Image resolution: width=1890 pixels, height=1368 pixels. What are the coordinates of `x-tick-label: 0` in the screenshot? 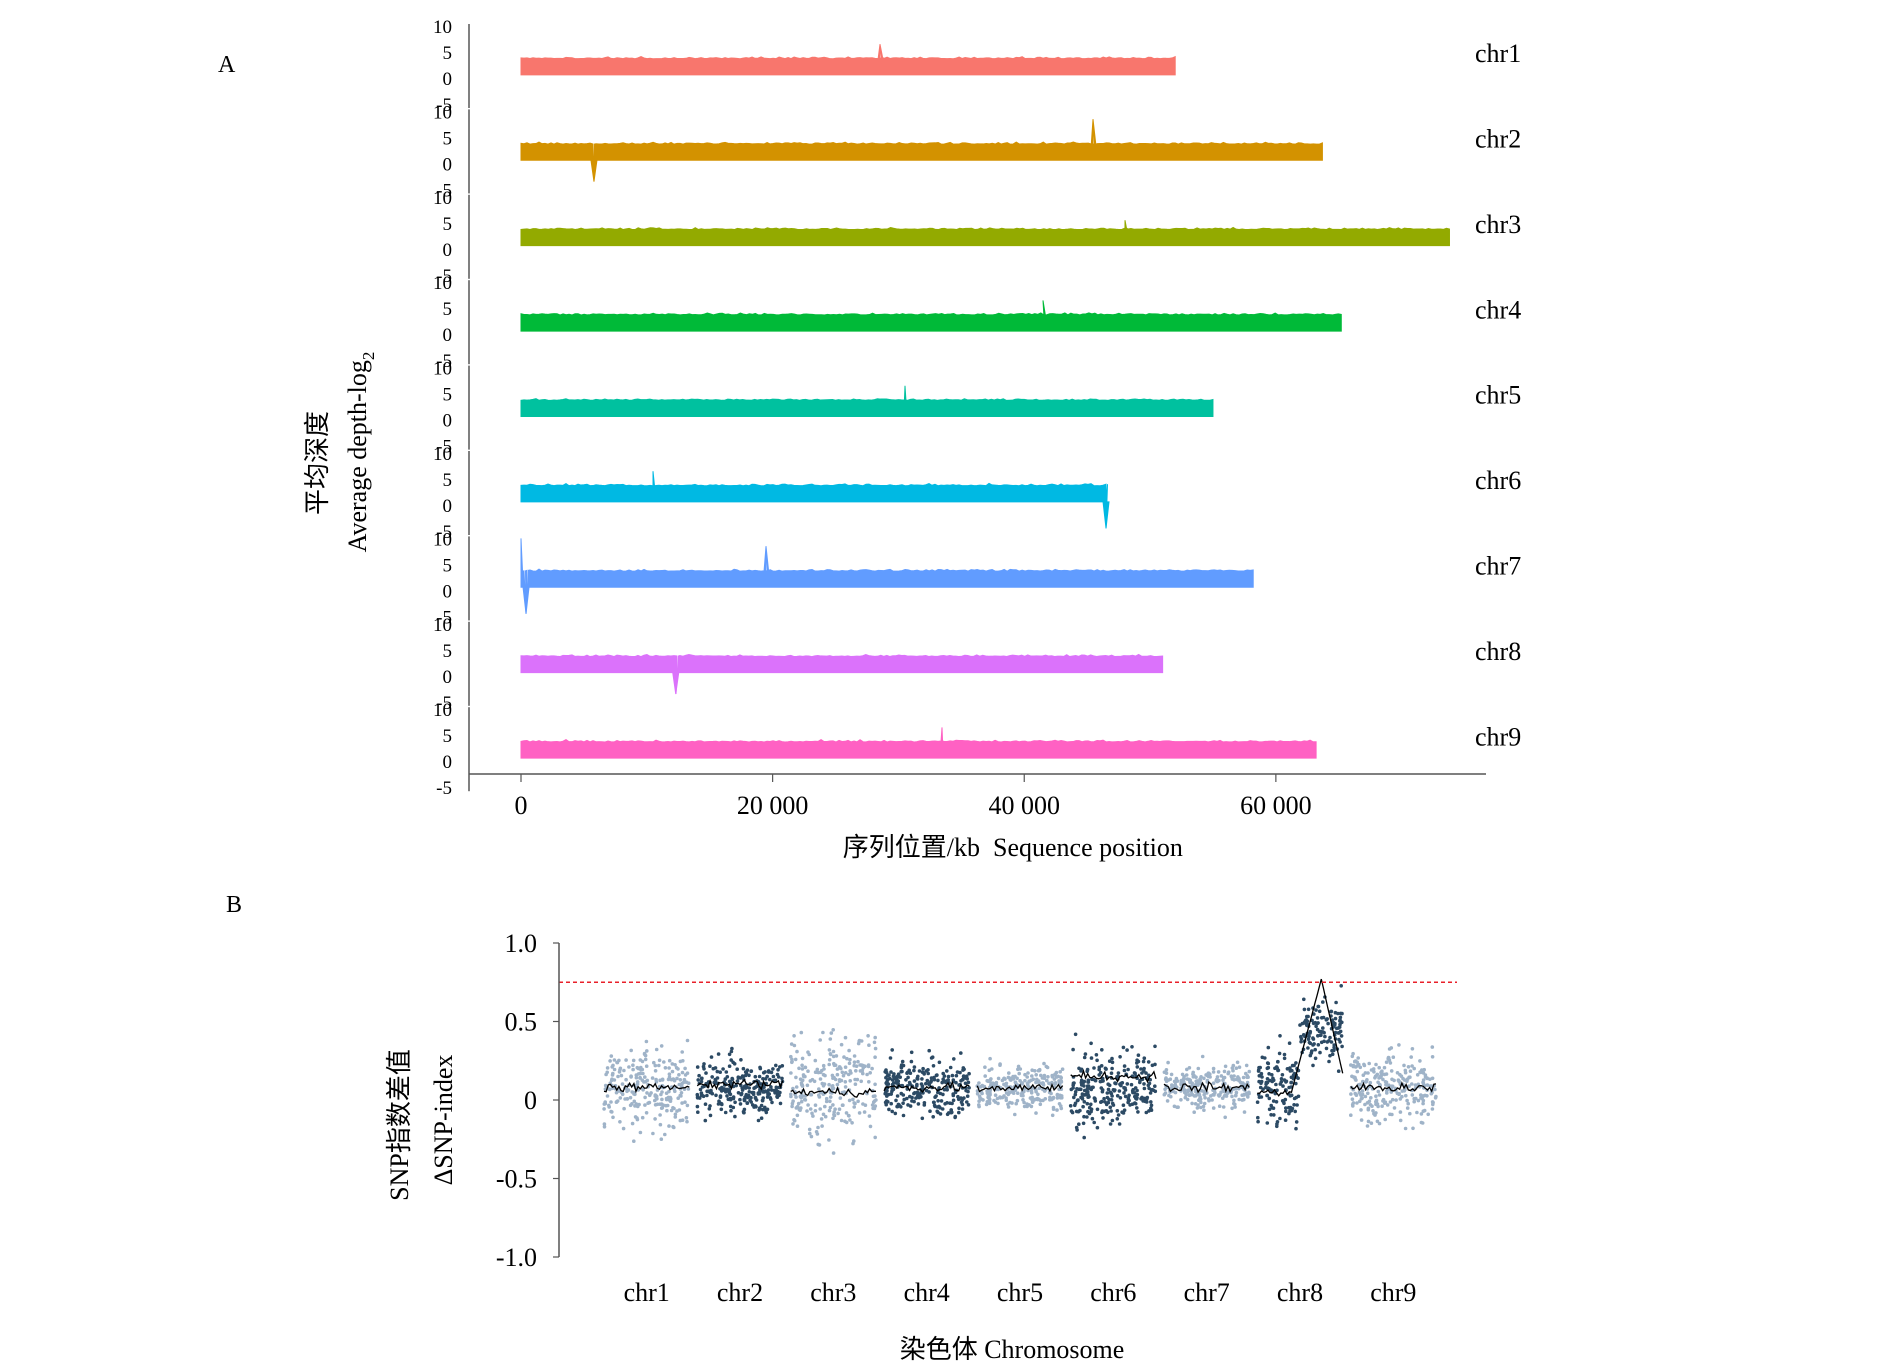 It's located at (521, 805).